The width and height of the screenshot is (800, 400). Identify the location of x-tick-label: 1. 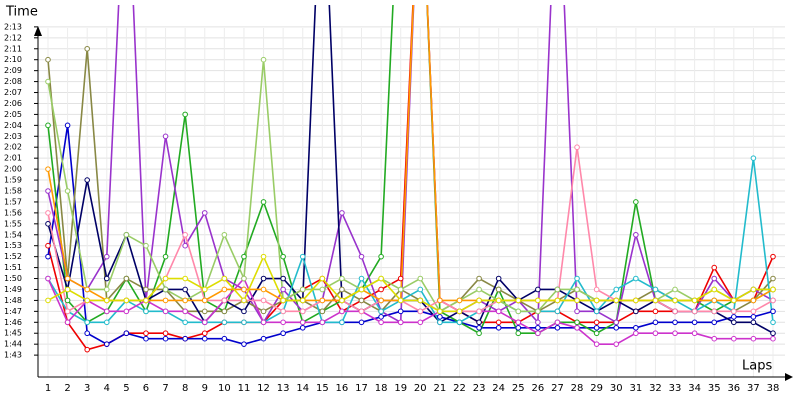
(48, 388).